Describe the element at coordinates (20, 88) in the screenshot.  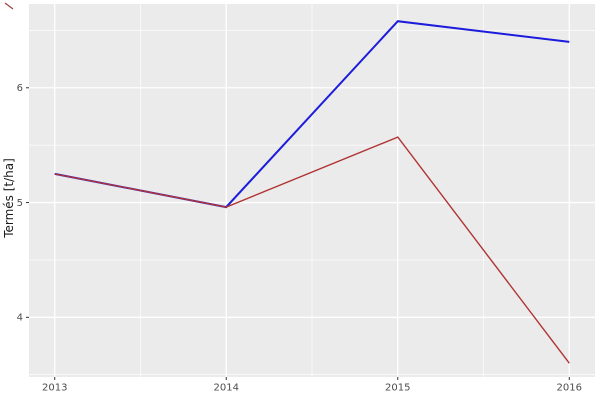
I see `y-tick-label: 6` at that location.